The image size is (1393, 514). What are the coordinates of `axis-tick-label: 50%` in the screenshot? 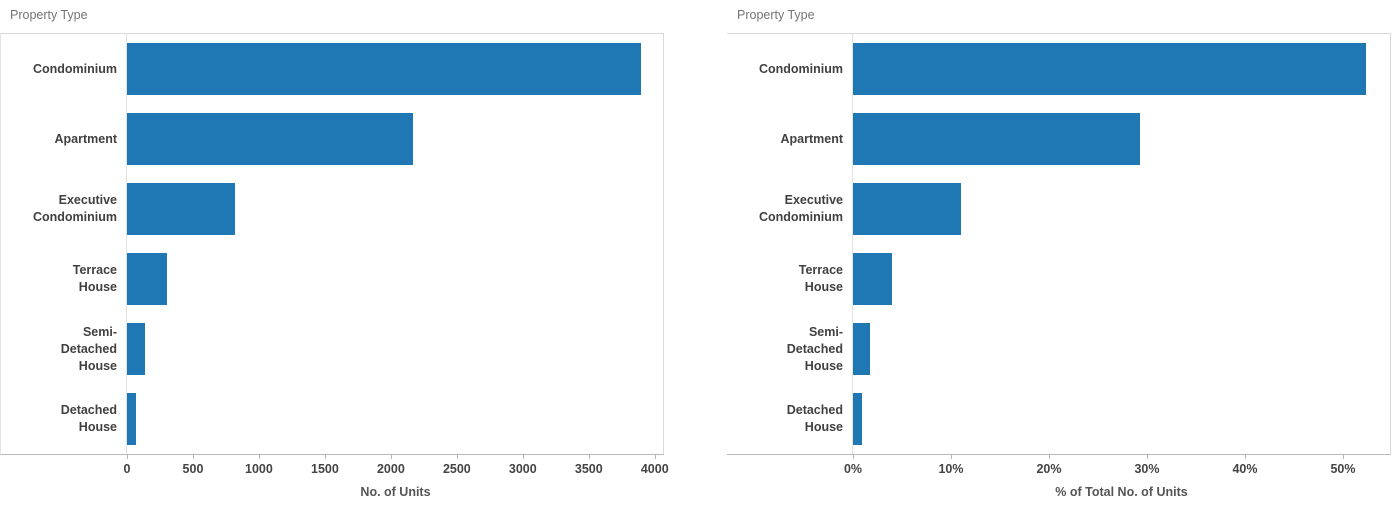 It's located at (1343, 469).